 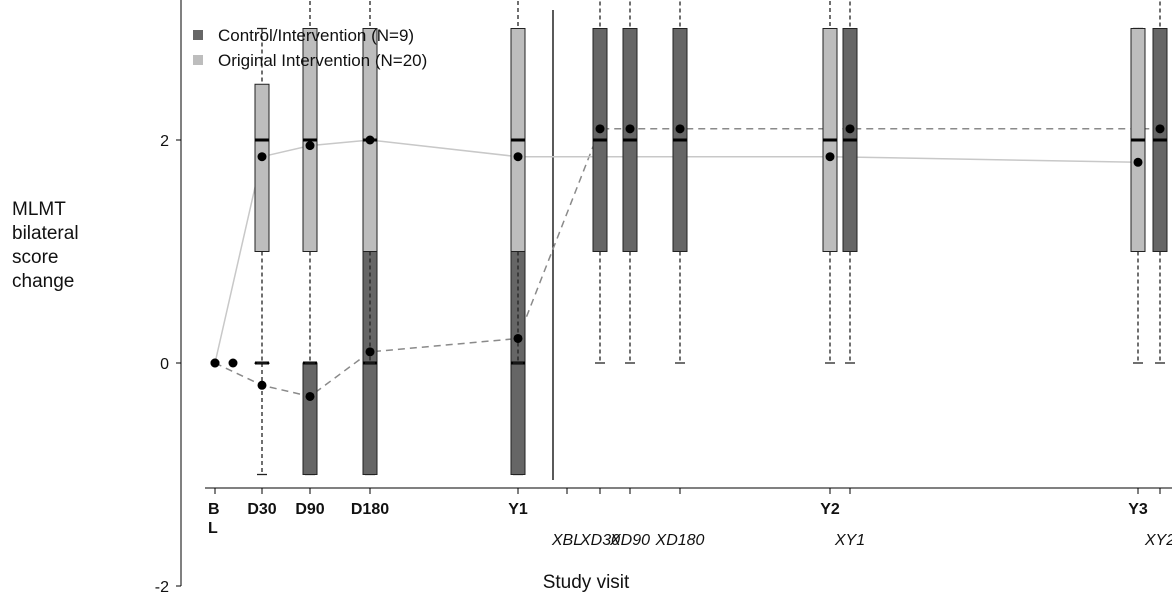 I want to click on legend-label: Original Intervention (N=20), so click(x=322, y=60).